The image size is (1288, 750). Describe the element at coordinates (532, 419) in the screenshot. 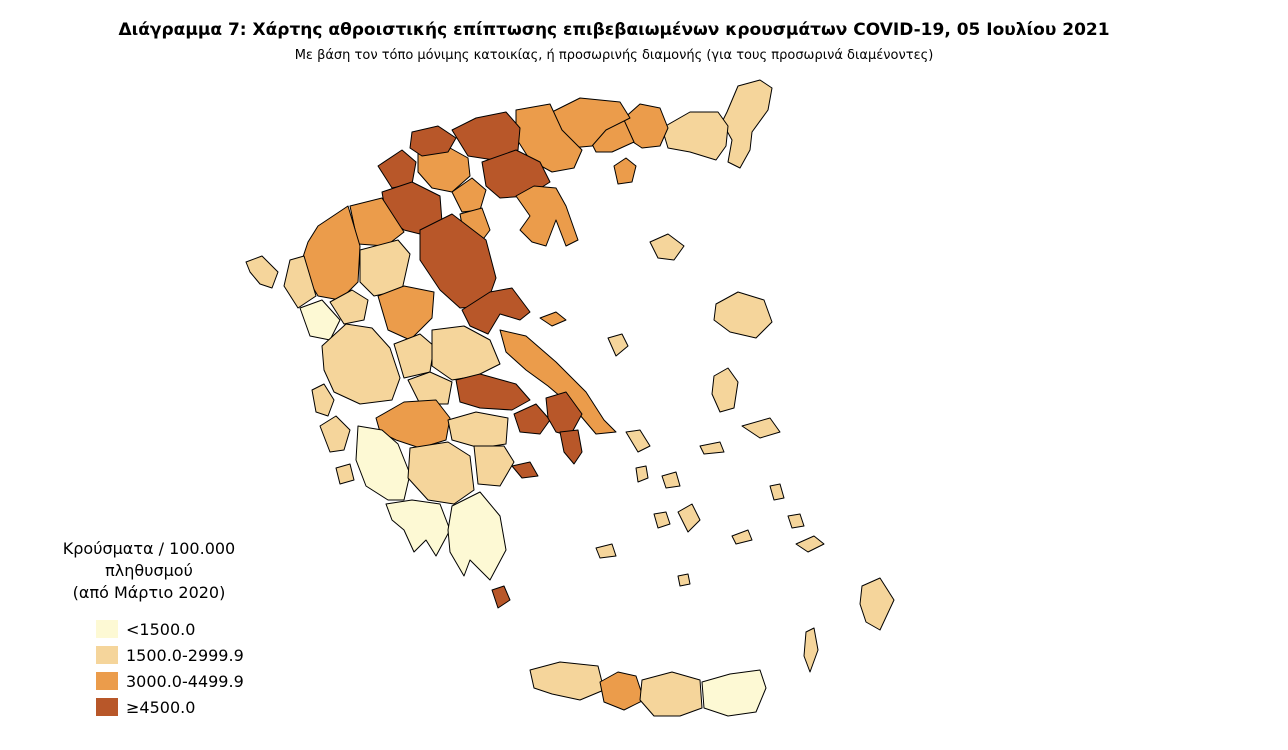

I see `region-attica-west` at that location.